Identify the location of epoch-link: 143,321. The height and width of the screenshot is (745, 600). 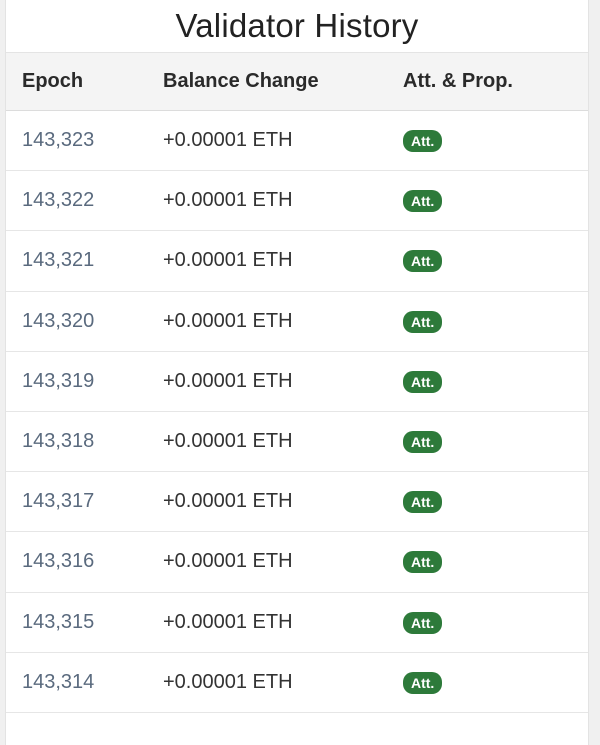
(58, 260).